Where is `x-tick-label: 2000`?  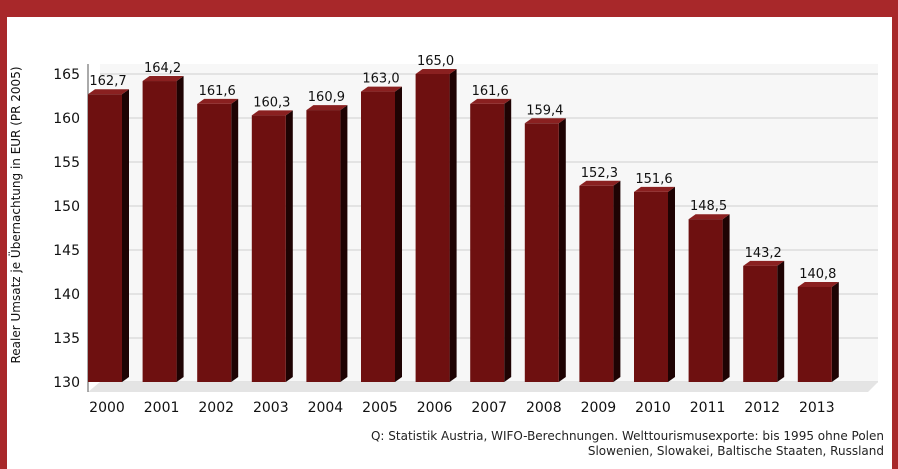
x-tick-label: 2000 is located at coordinates (107, 408).